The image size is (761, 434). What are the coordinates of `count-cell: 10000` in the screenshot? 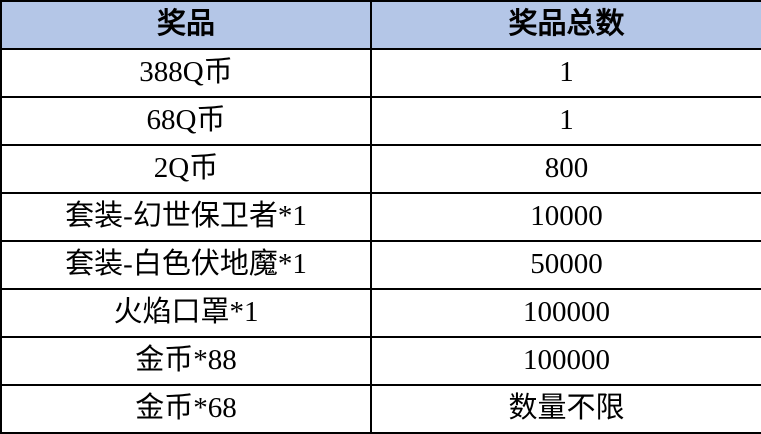 It's located at (565, 217).